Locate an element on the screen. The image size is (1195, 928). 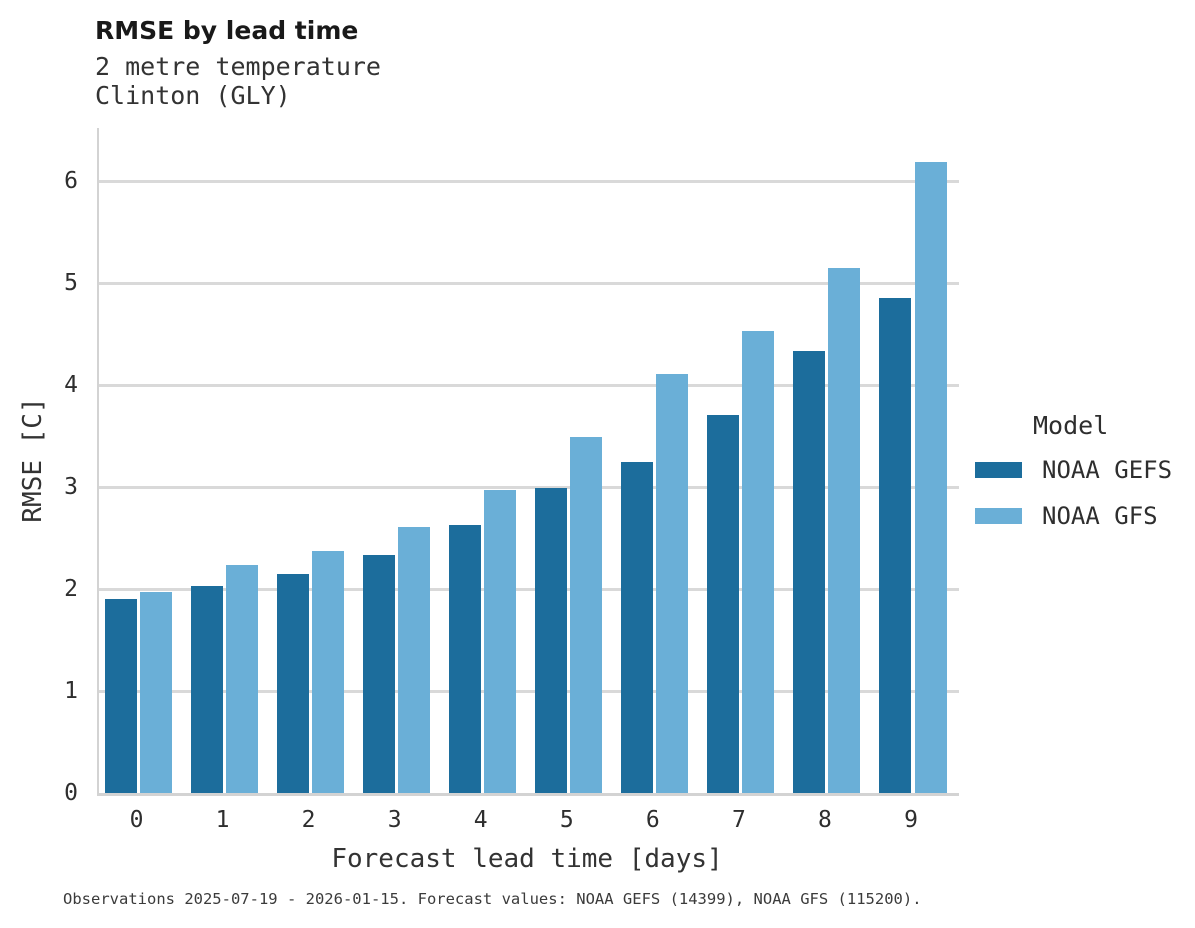
legend-item-label: NOAA GEFS is located at coordinates (1107, 470).